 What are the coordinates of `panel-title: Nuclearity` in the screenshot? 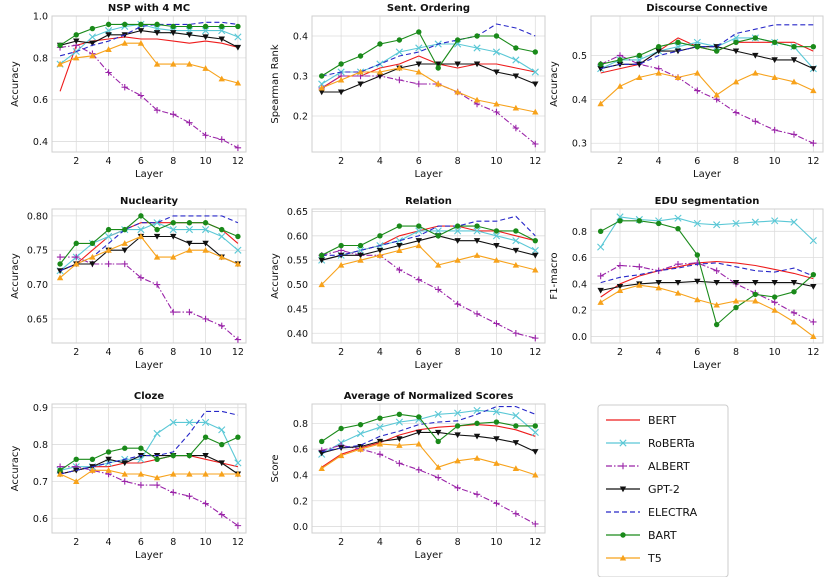 It's located at (149, 201).